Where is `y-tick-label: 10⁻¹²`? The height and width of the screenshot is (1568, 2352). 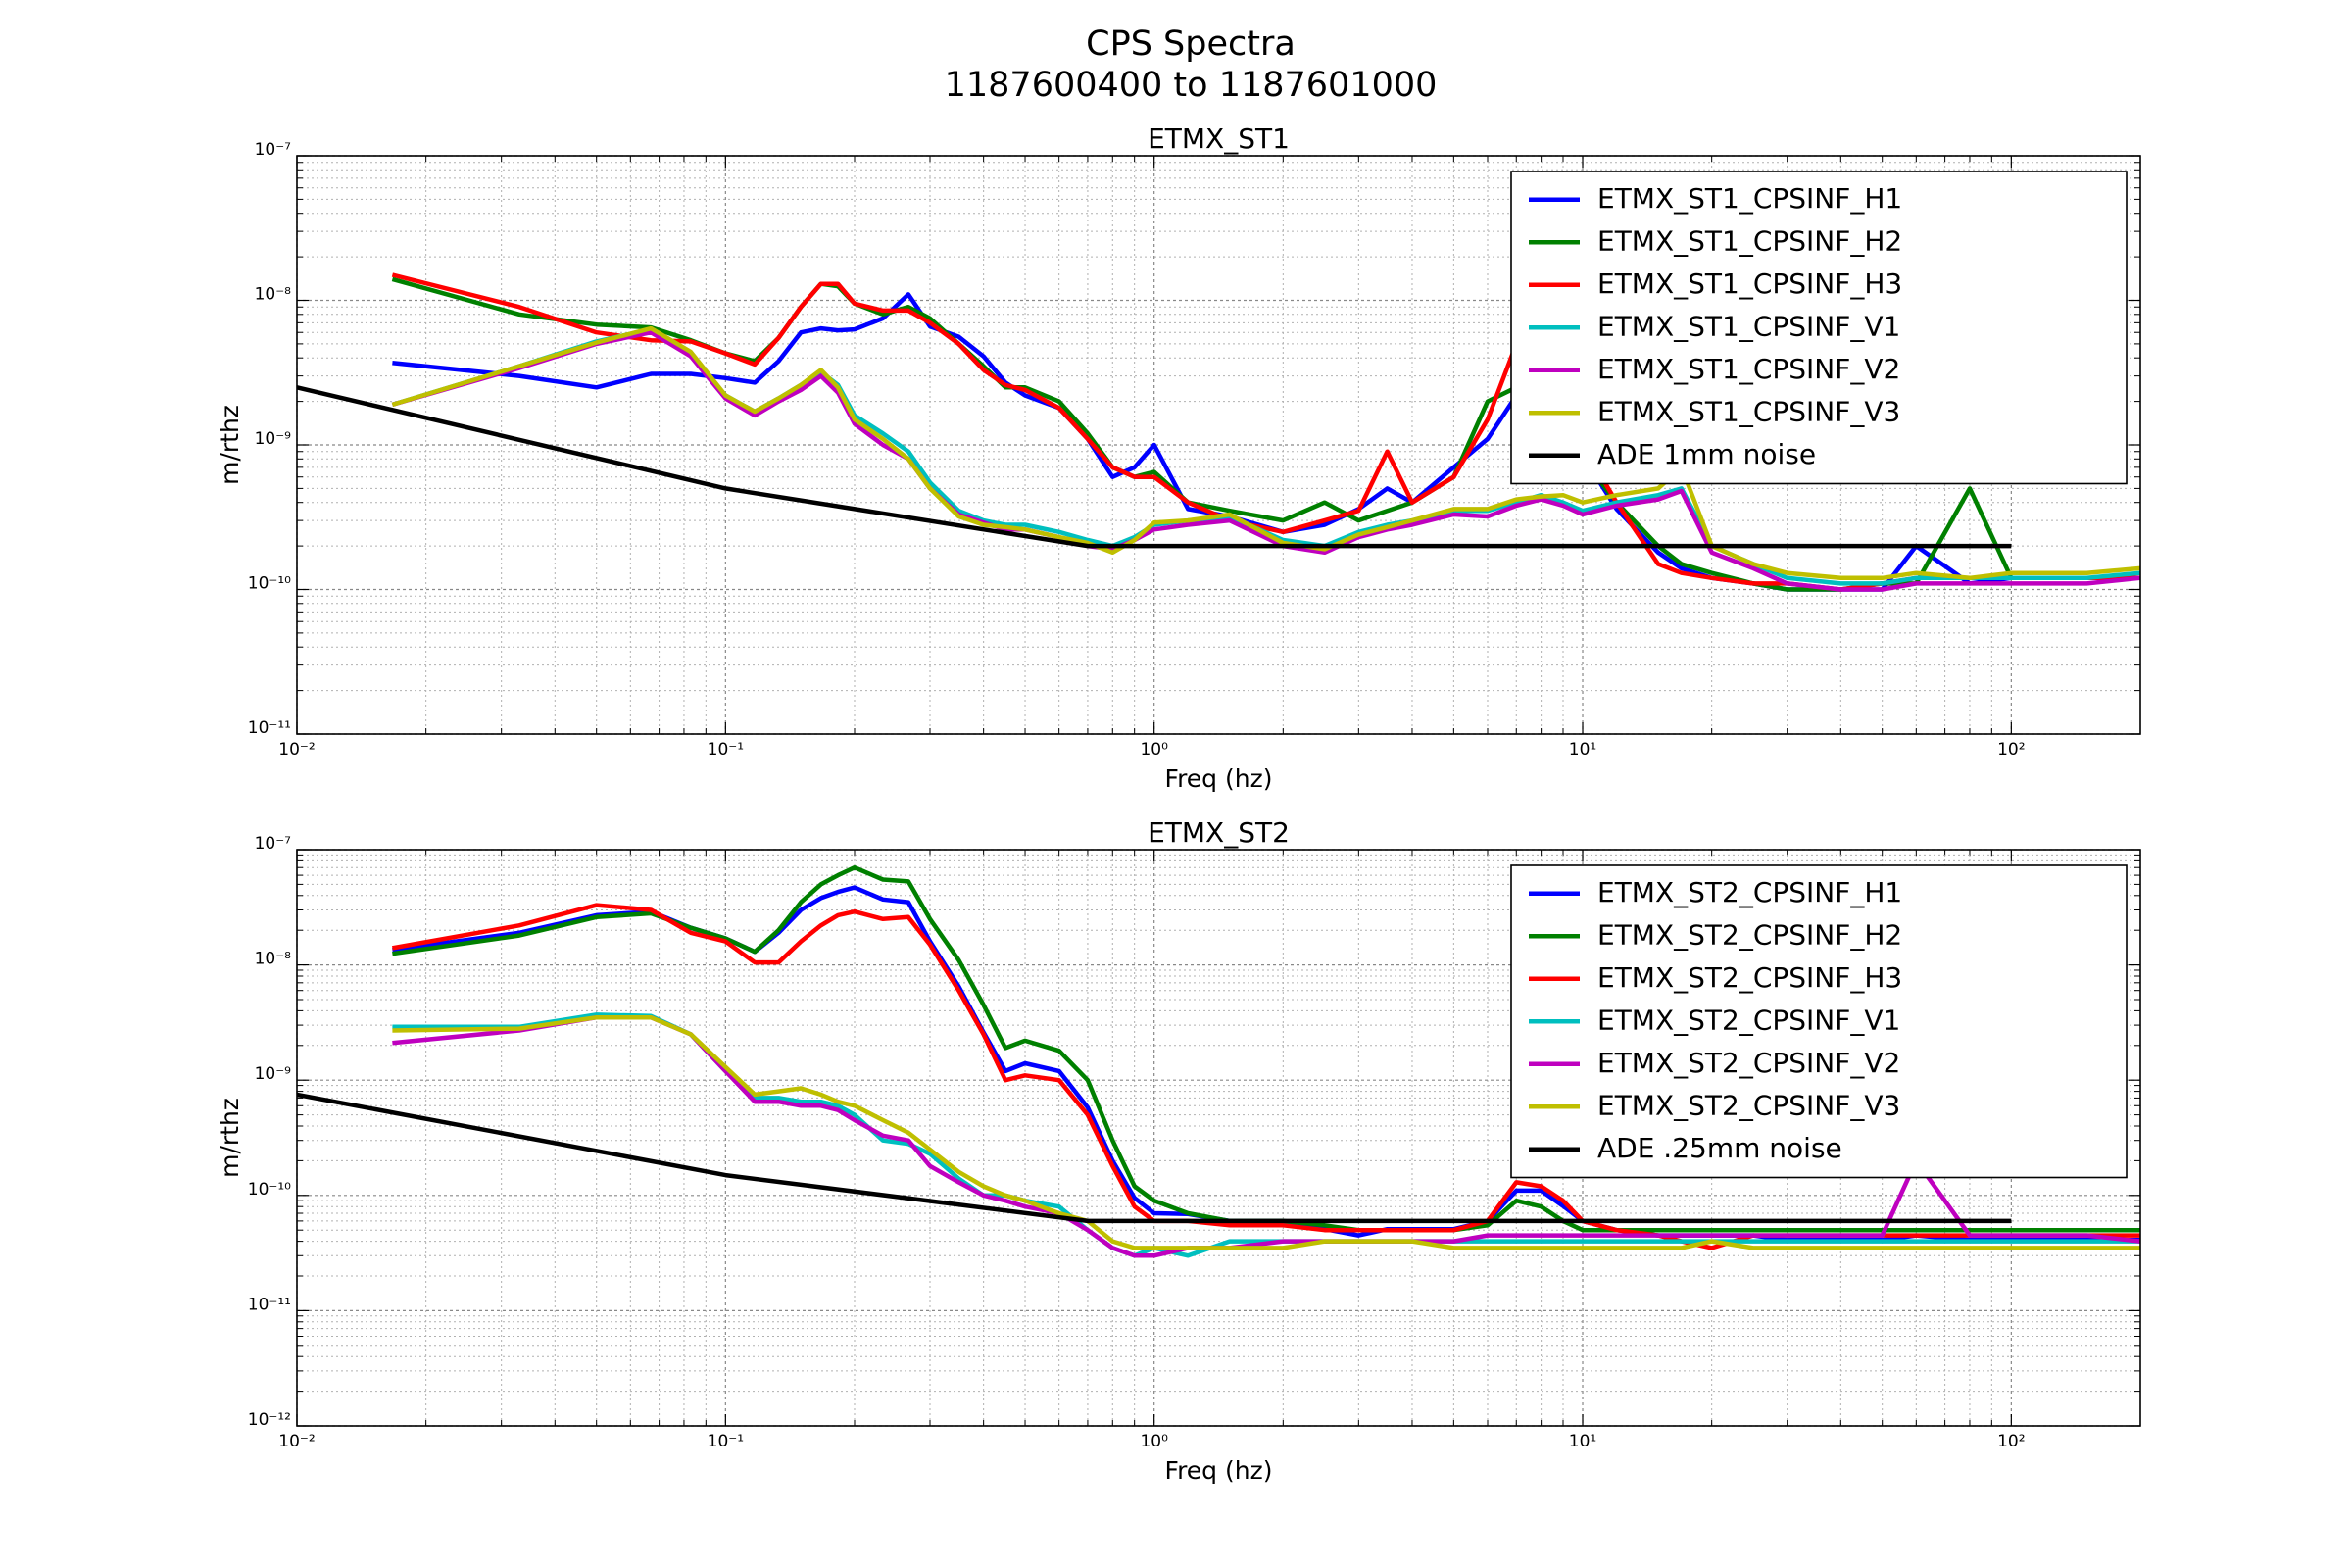
y-tick-label: 10⁻¹² is located at coordinates (269, 1420).